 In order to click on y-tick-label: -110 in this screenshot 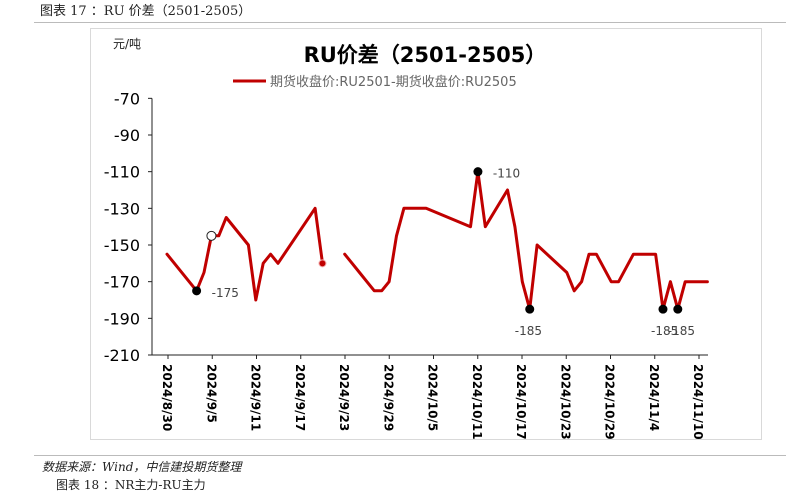, I will do `click(122, 172)`.